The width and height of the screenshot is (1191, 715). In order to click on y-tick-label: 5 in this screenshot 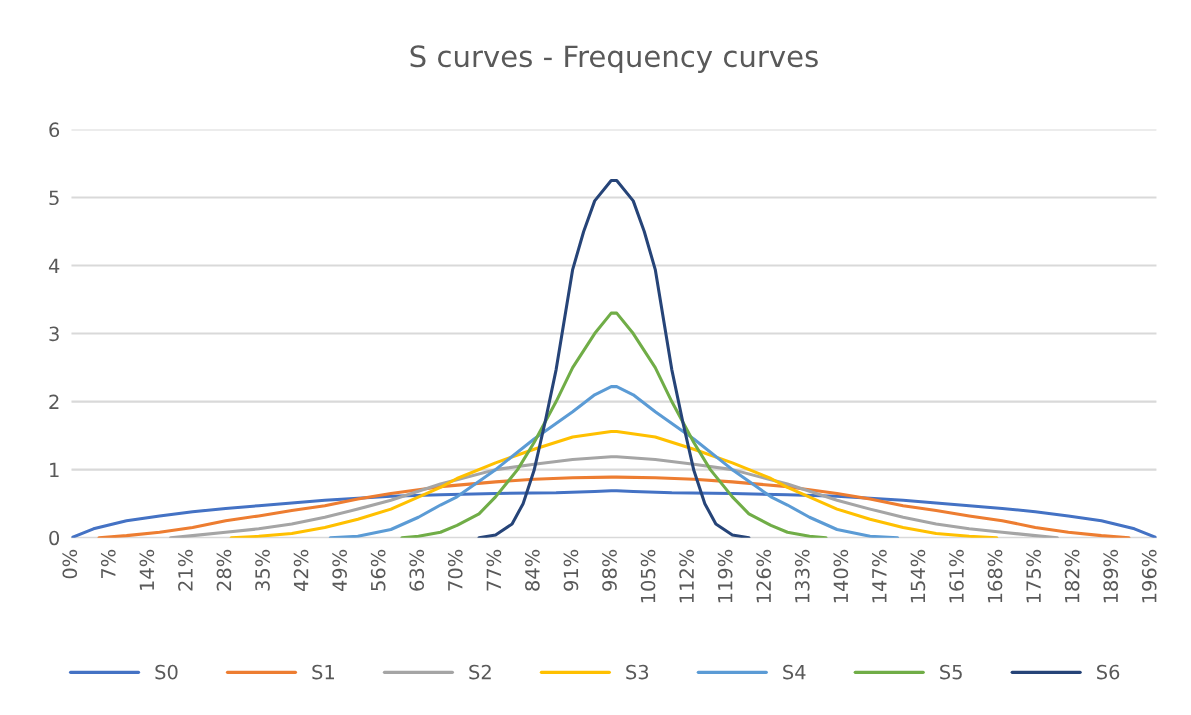, I will do `click(54, 198)`.